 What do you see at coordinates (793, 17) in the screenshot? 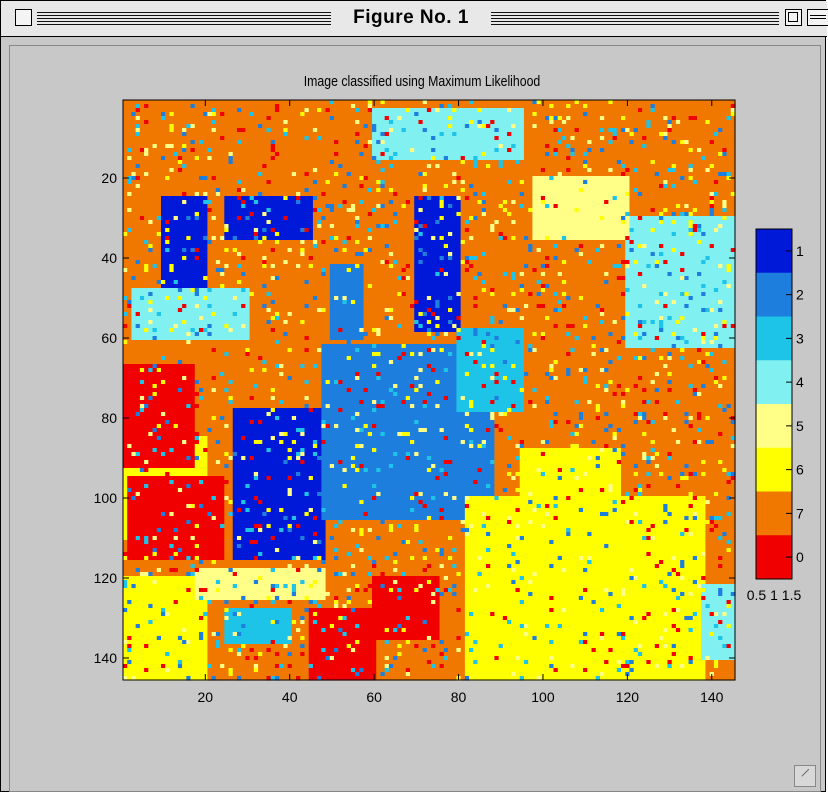
I see `zoom-box-button` at bounding box center [793, 17].